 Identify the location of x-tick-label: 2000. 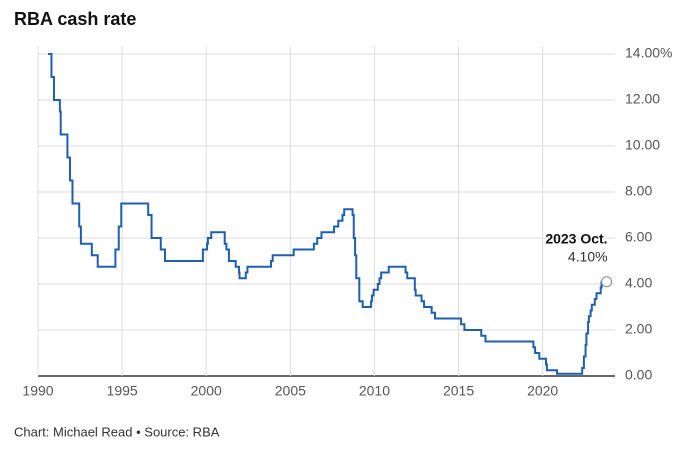
(206, 391).